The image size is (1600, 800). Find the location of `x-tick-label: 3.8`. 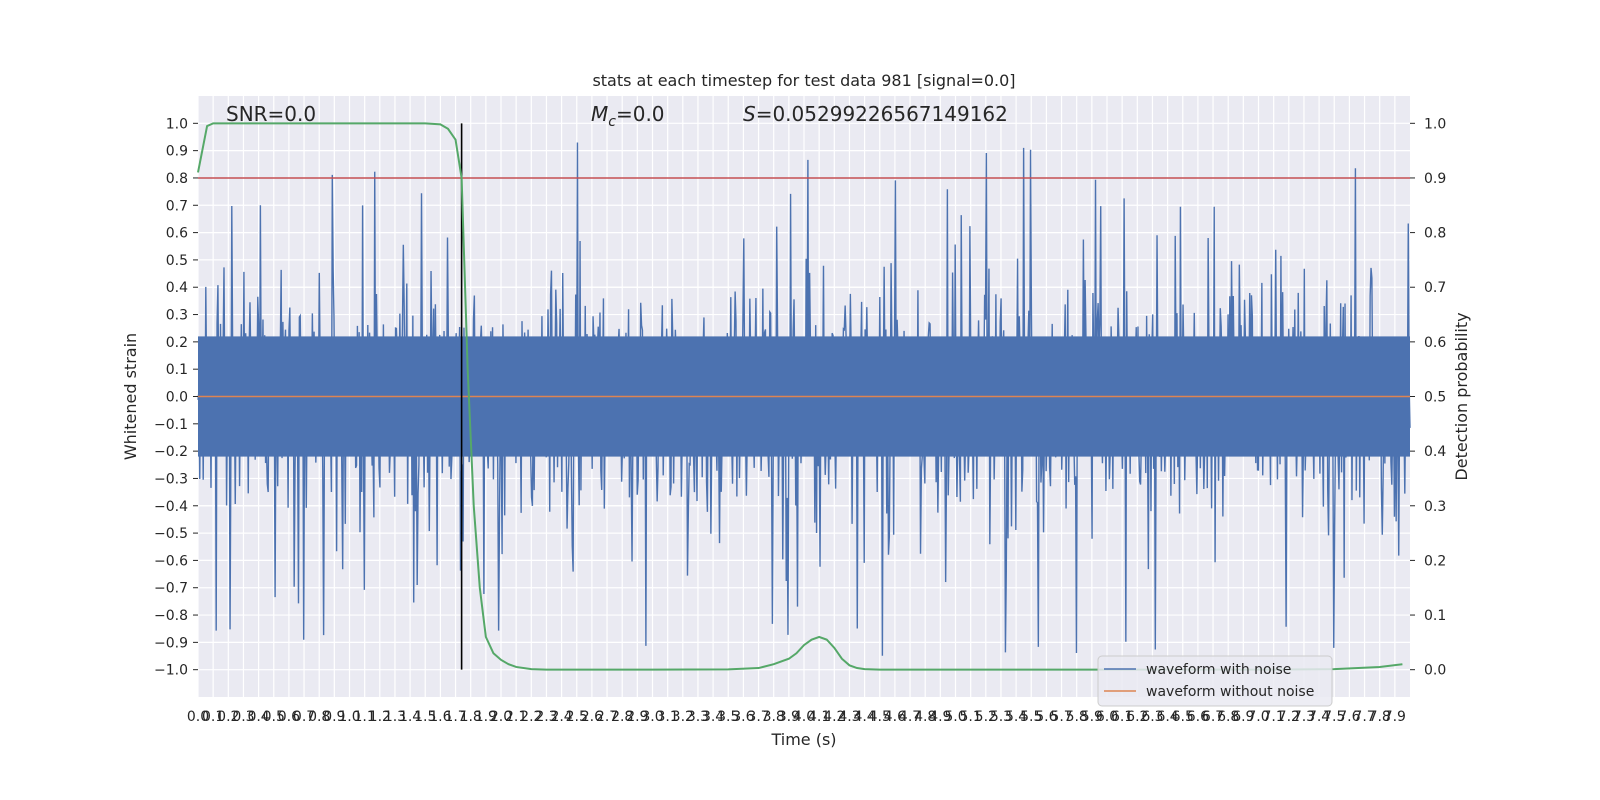

x-tick-label: 3.8 is located at coordinates (774, 717).